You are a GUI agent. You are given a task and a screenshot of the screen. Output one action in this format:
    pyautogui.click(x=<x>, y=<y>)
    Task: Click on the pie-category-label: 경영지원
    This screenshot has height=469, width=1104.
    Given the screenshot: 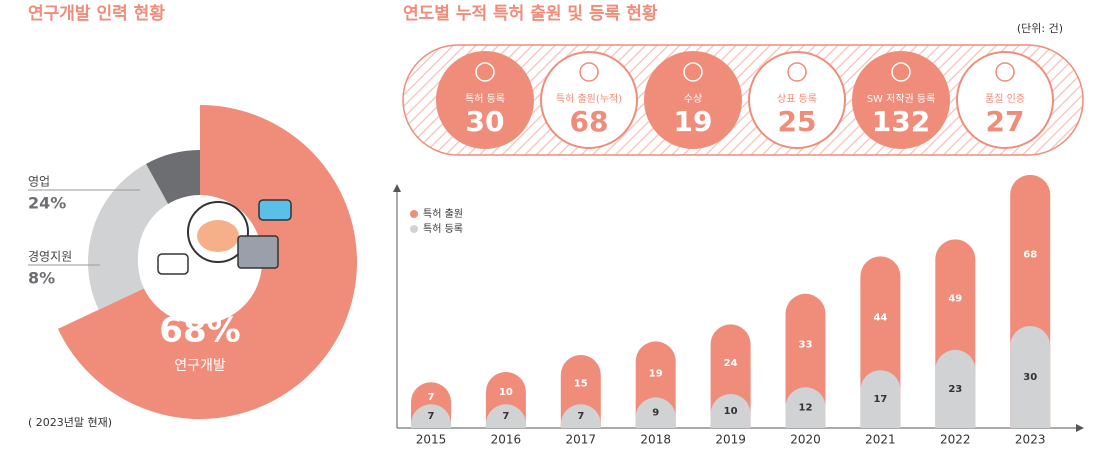 What is the action you would take?
    pyautogui.click(x=50, y=257)
    